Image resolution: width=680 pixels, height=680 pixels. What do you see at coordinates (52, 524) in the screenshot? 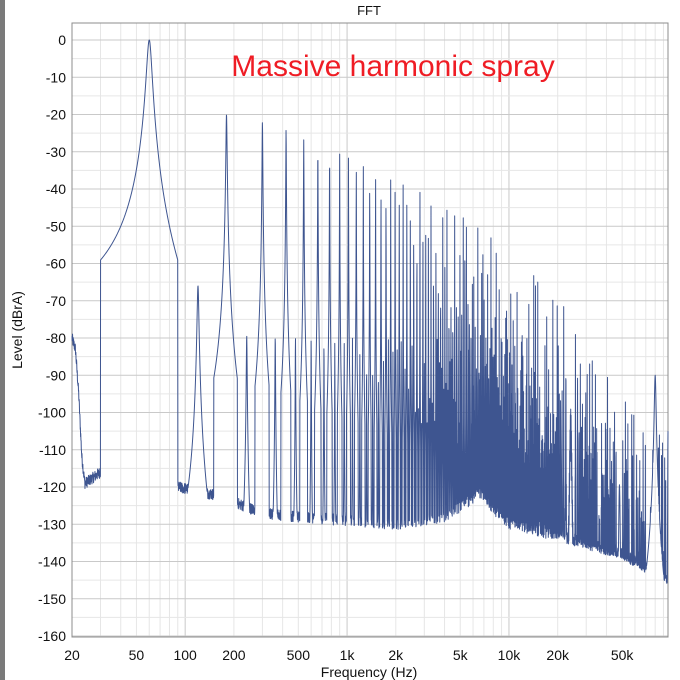
I see `y-tick-label: -130` at bounding box center [52, 524].